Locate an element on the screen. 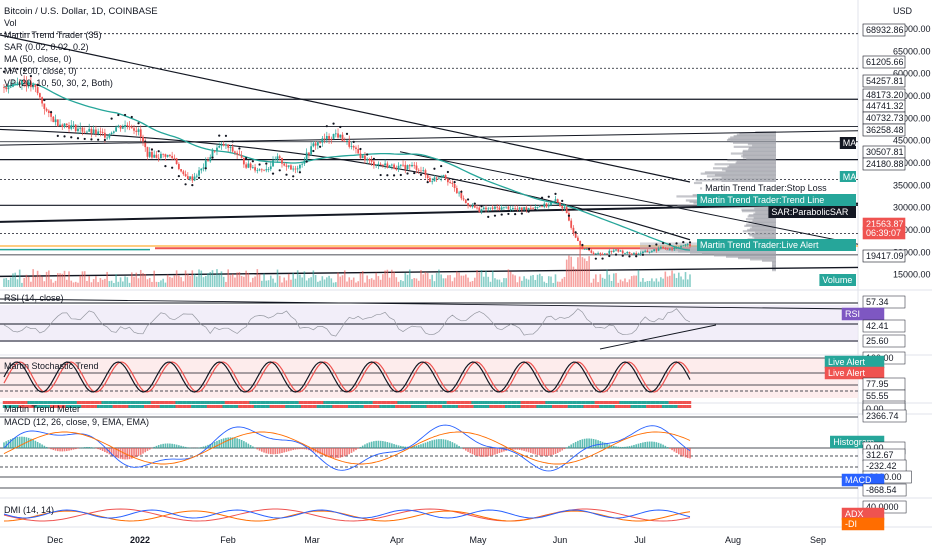 Image resolution: width=932 pixels, height=550 pixels. rsi-trend-line is located at coordinates (429, 304).